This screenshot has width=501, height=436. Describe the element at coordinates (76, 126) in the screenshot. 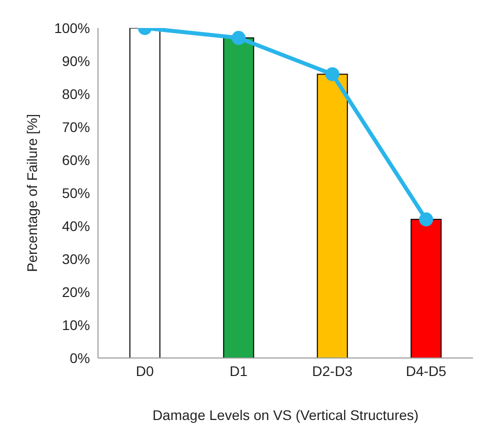

I see `y-tick-label: 70%` at that location.